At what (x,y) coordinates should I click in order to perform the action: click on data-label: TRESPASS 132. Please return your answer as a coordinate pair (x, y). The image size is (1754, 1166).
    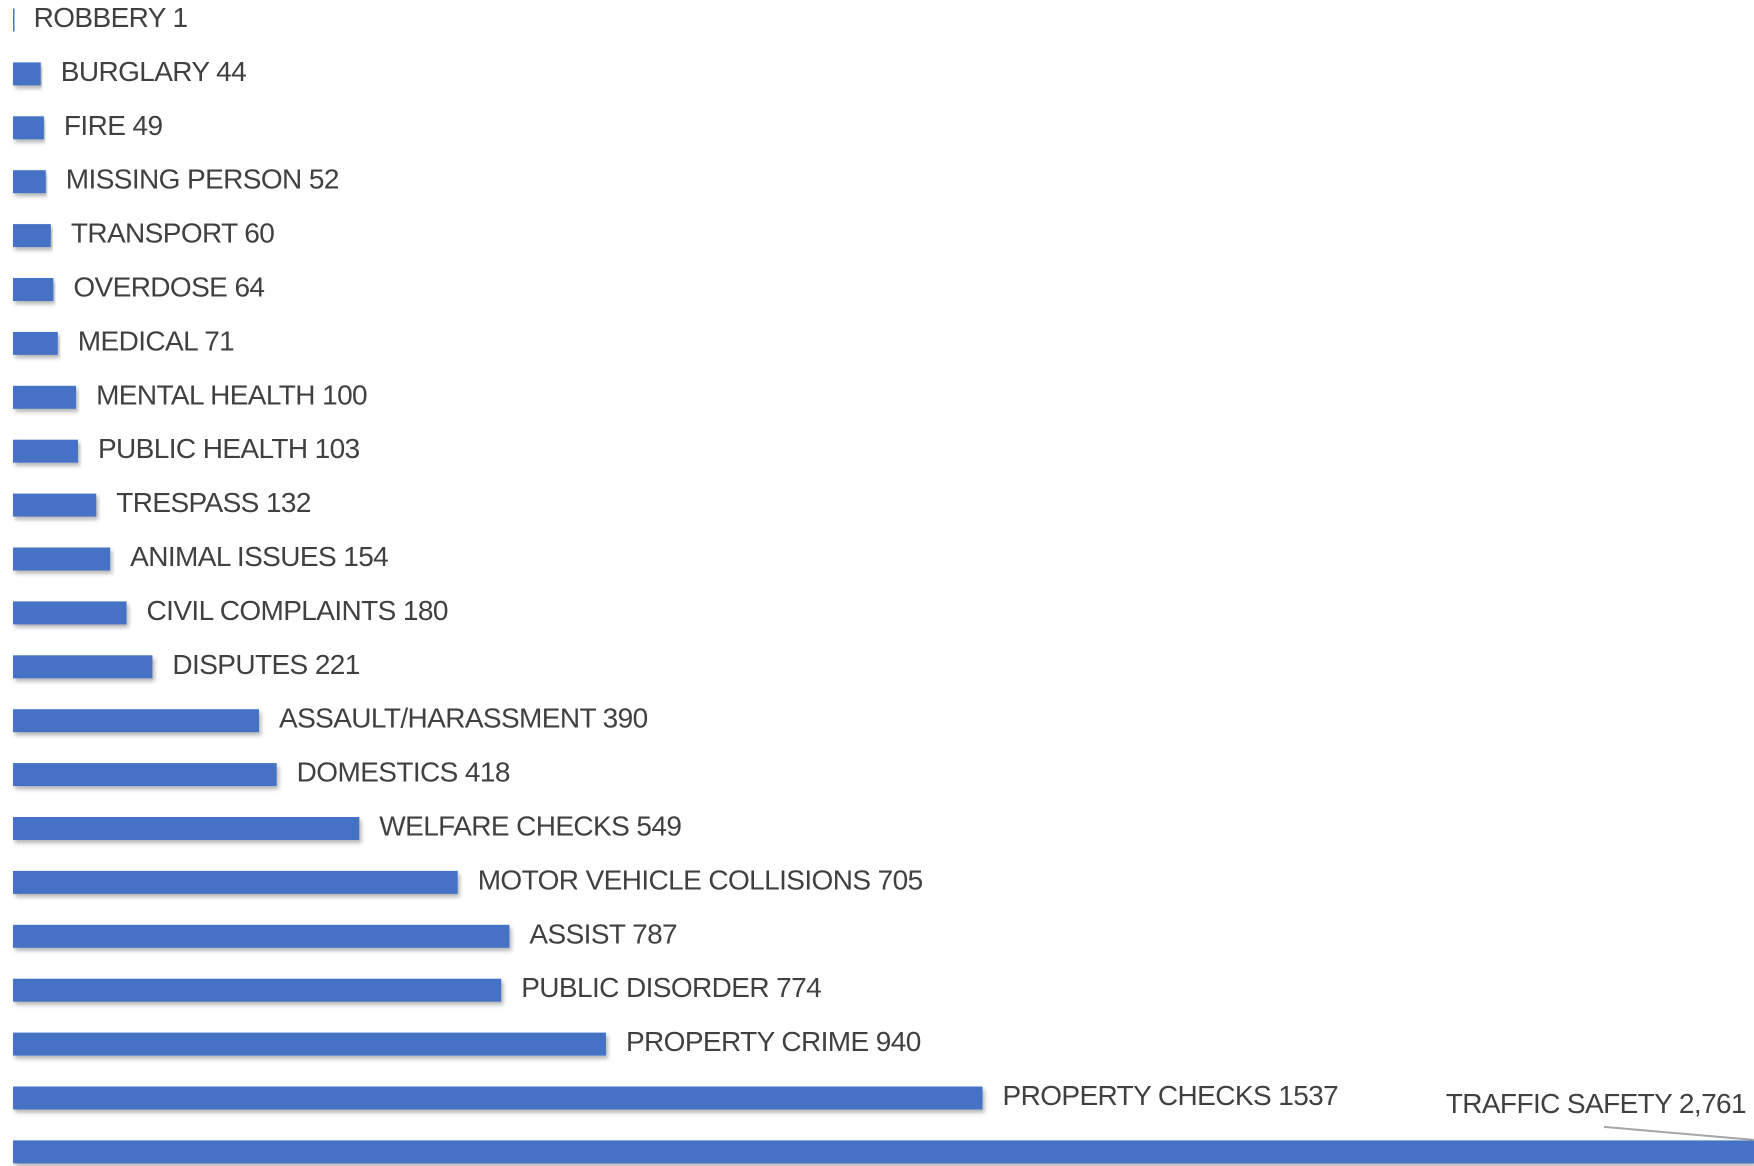
    Looking at the image, I should click on (213, 502).